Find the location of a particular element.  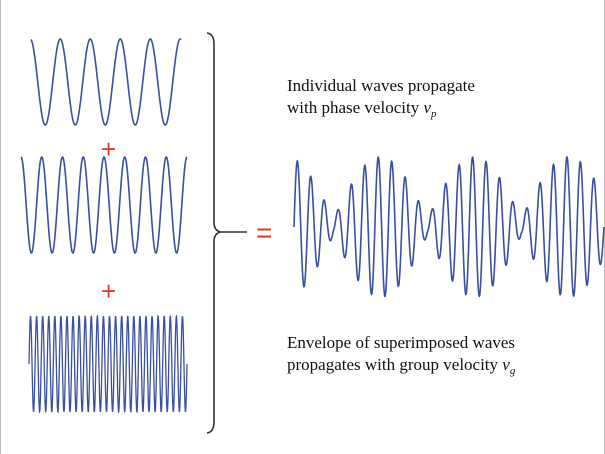

group-caption-line-2: propagates with group velocity vg is located at coordinates (437, 366).